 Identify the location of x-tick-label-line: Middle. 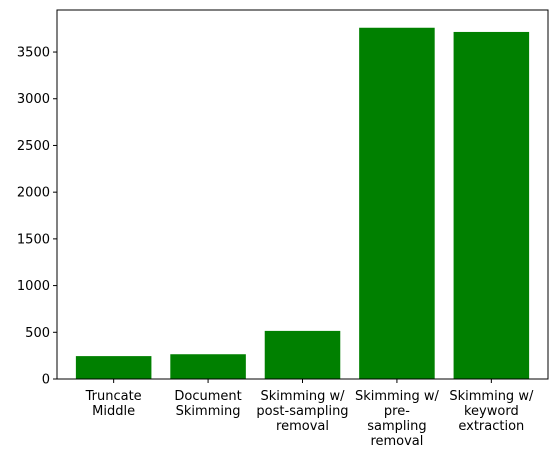
(113, 411).